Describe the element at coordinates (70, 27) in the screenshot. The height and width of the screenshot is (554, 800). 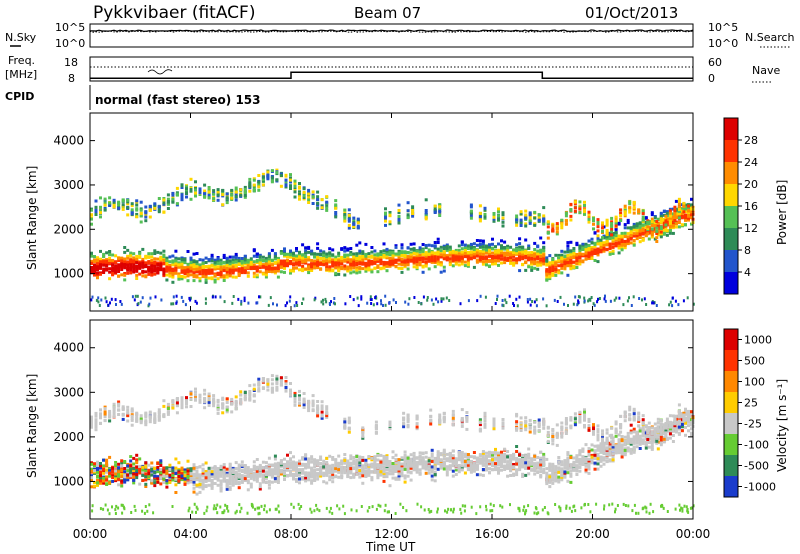
I see `nsky-tick-high: 10^5` at that location.